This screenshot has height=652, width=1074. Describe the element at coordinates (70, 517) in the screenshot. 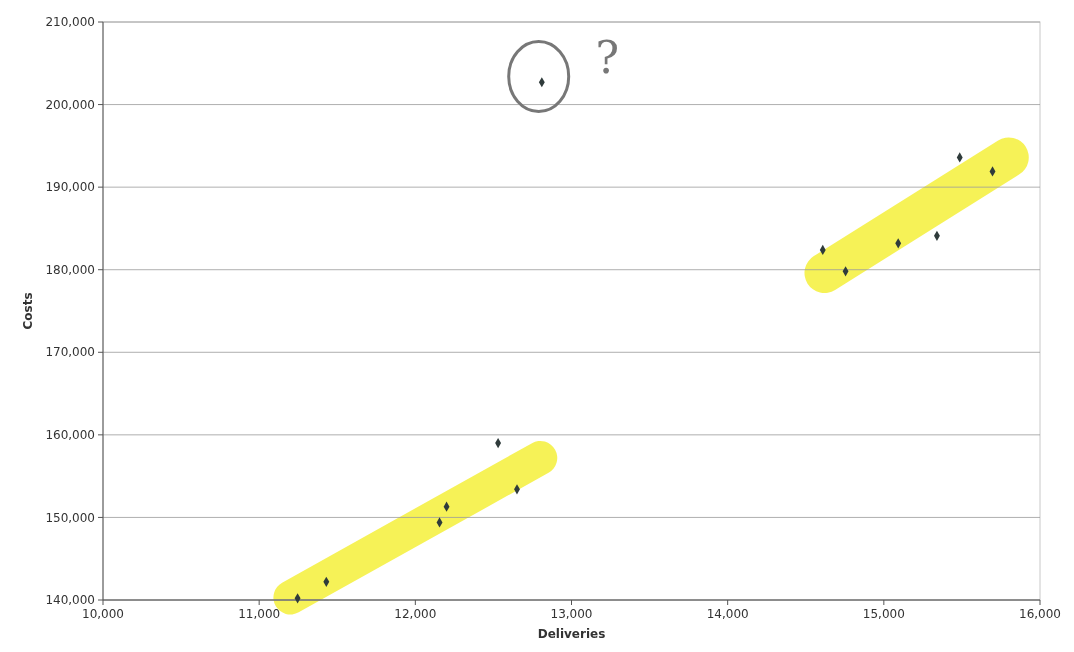

I see `y-tick-label: 150,000` at that location.